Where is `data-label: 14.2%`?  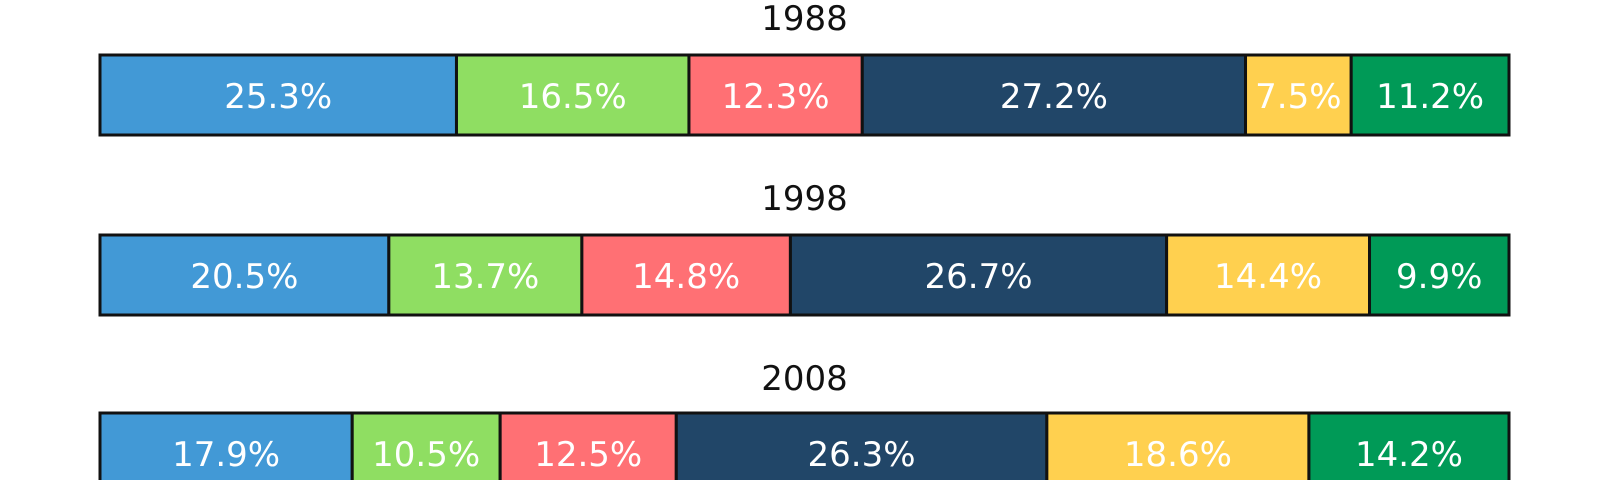 data-label: 14.2% is located at coordinates (1409, 455).